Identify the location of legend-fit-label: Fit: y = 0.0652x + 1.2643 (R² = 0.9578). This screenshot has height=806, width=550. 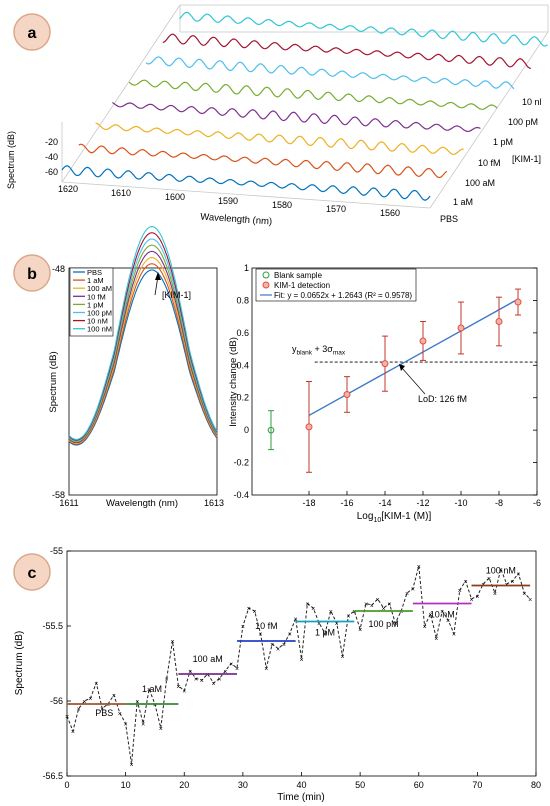
(343, 295).